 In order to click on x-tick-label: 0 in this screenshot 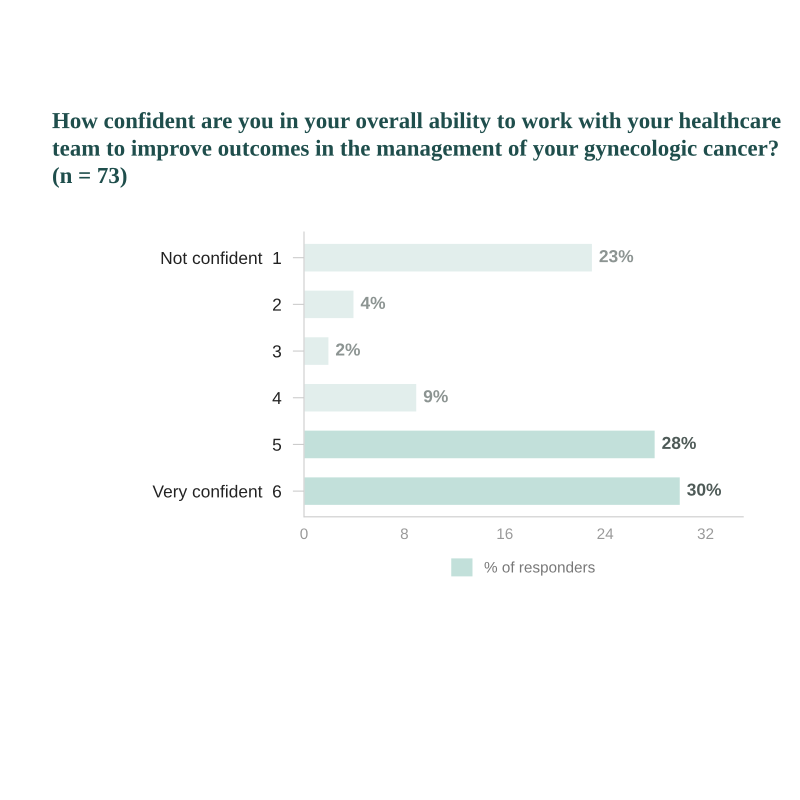, I will do `click(304, 534)`.